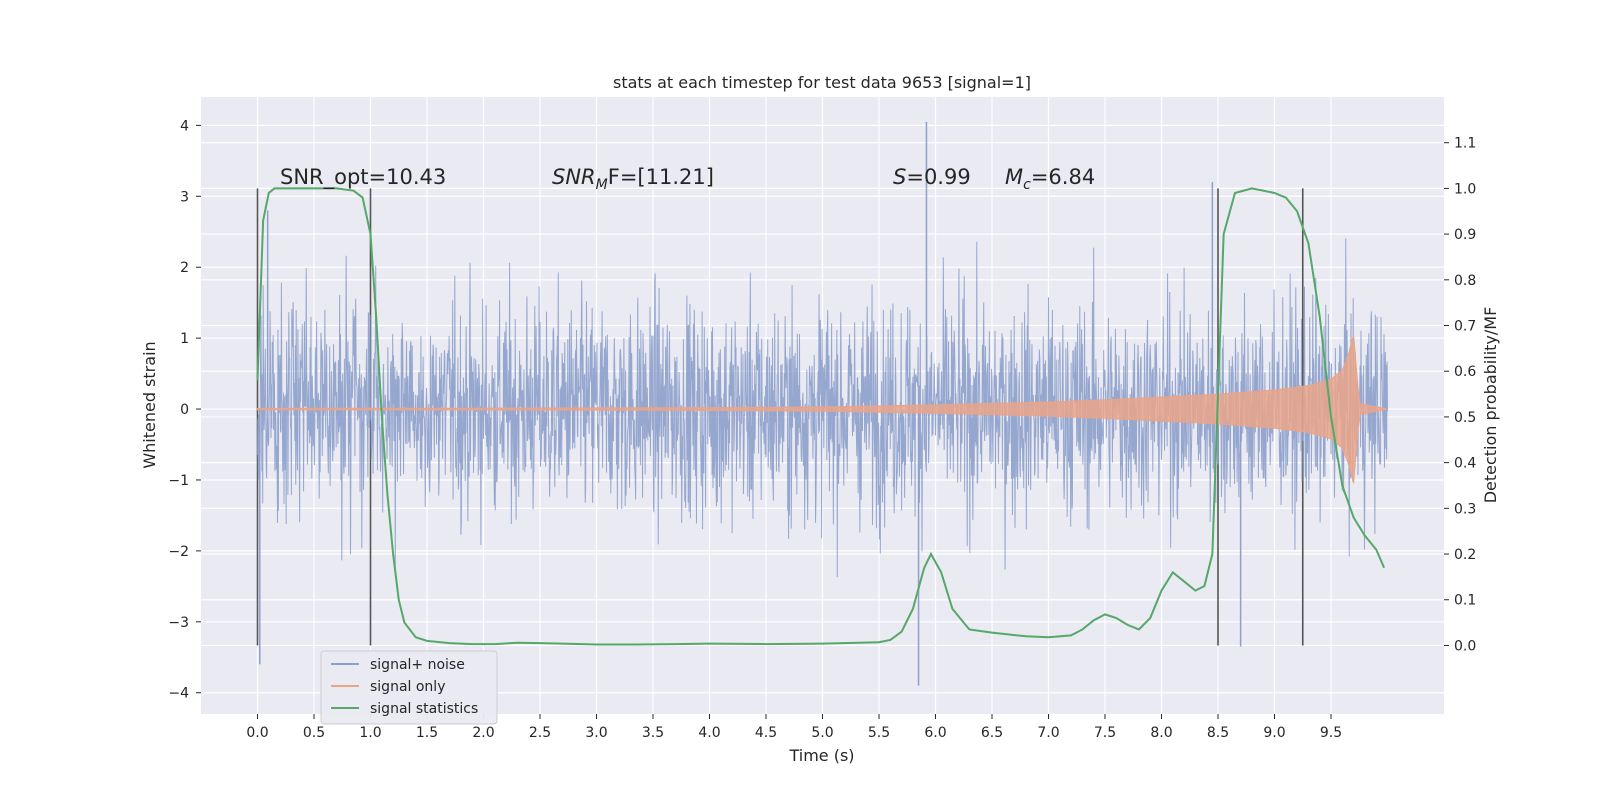 The image size is (1600, 800). What do you see at coordinates (1465, 555) in the screenshot?
I see `y2-tick-label-2: 0.2` at bounding box center [1465, 555].